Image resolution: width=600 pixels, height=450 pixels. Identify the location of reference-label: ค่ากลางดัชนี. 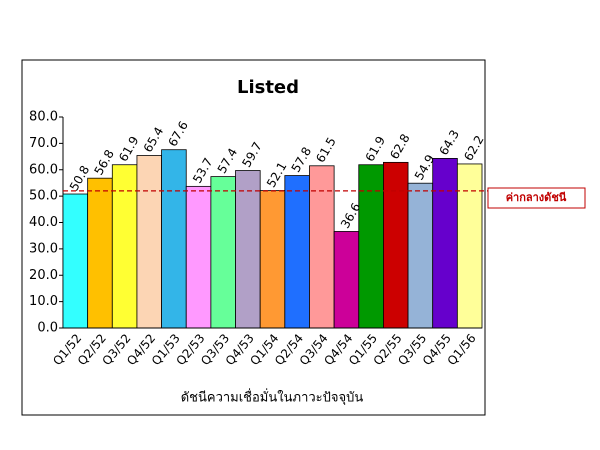
(536, 197).